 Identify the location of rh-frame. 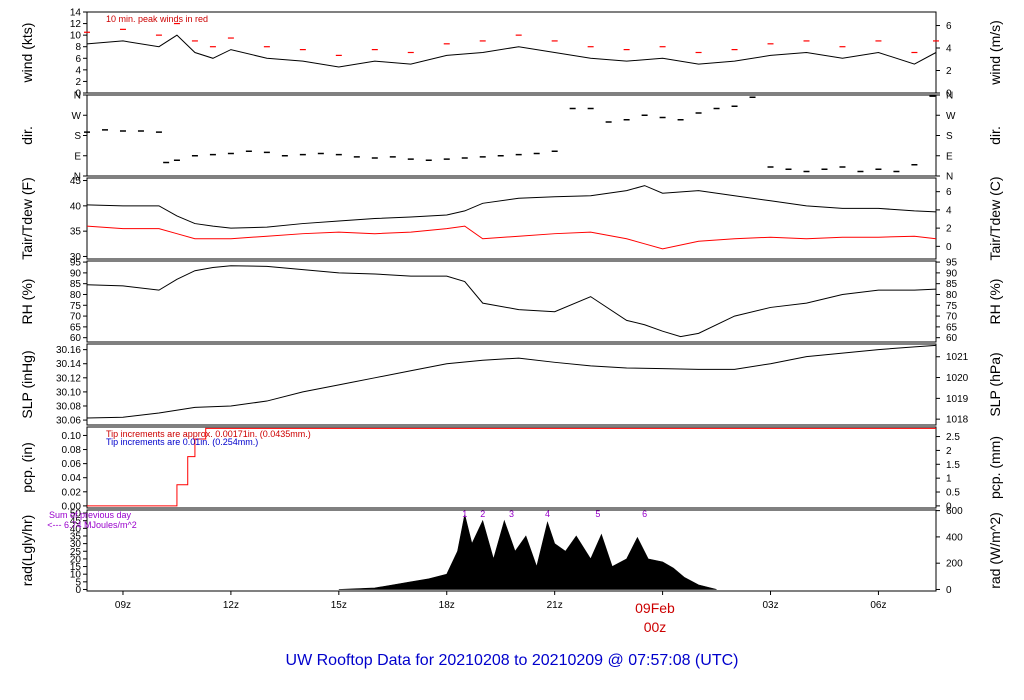
(511, 301).